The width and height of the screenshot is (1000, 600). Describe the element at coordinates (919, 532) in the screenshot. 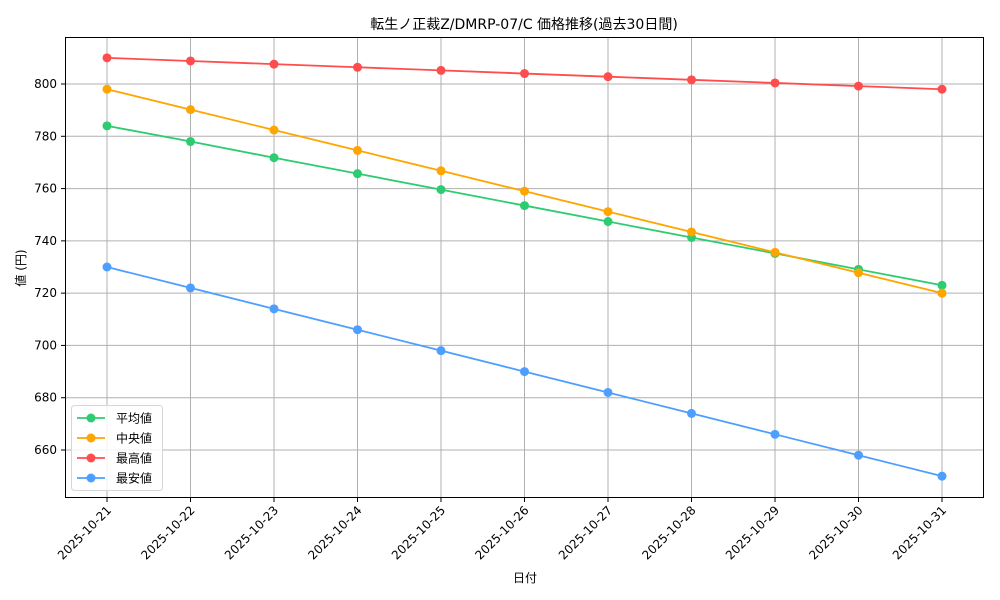

I see `x-tick-label: 2025-10-31` at that location.